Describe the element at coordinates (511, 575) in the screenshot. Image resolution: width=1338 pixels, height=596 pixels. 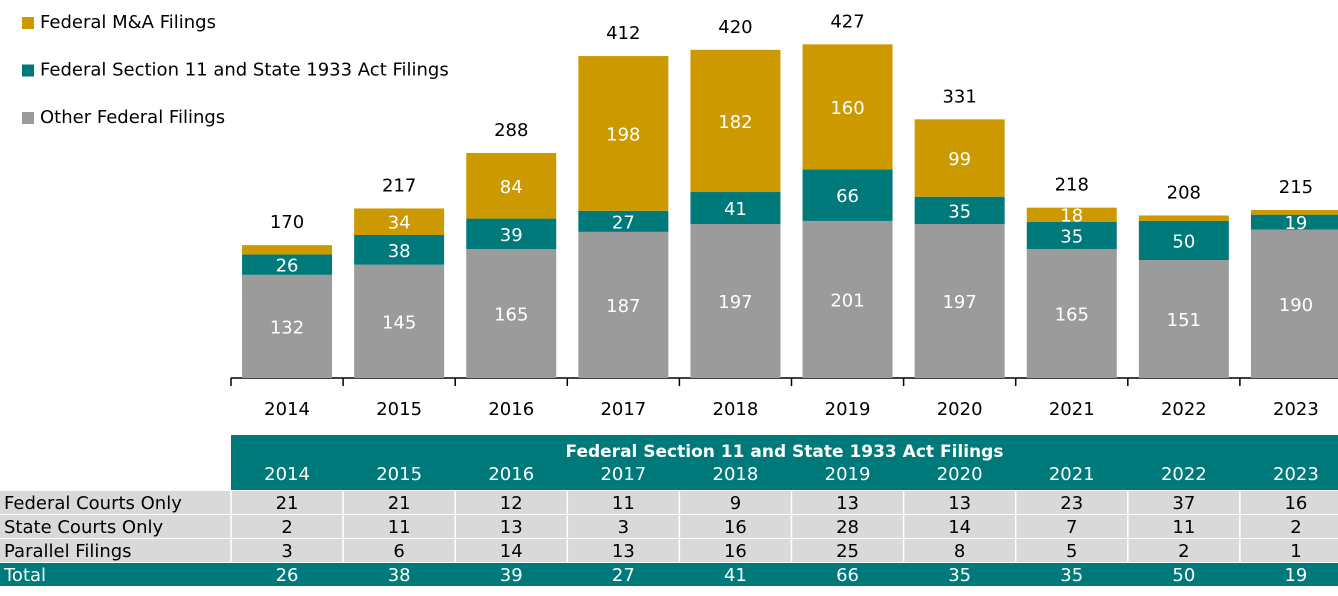
I see `table-cell: 39` at that location.